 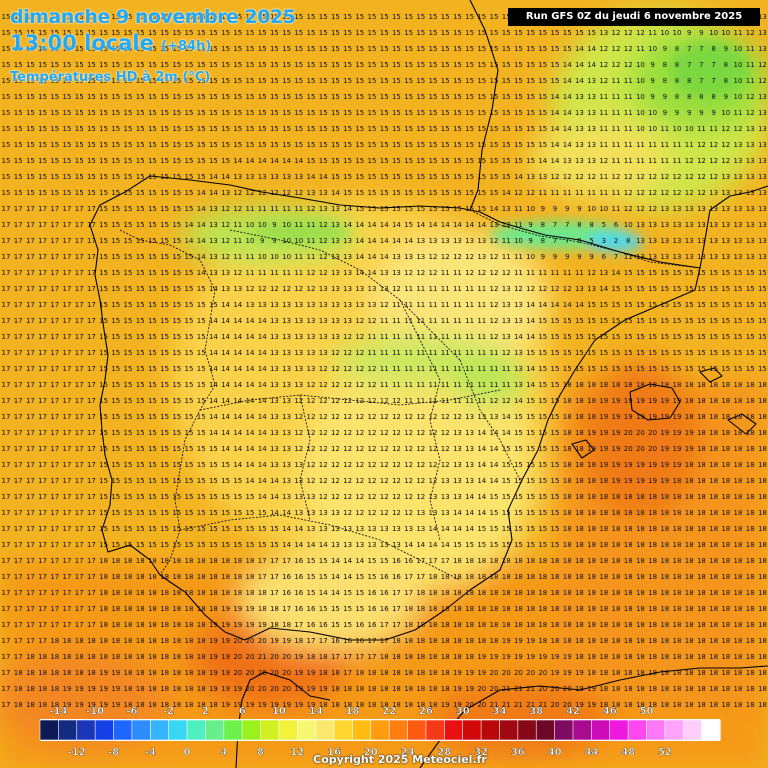 I want to click on grid-value: 16, so click(x=347, y=641).